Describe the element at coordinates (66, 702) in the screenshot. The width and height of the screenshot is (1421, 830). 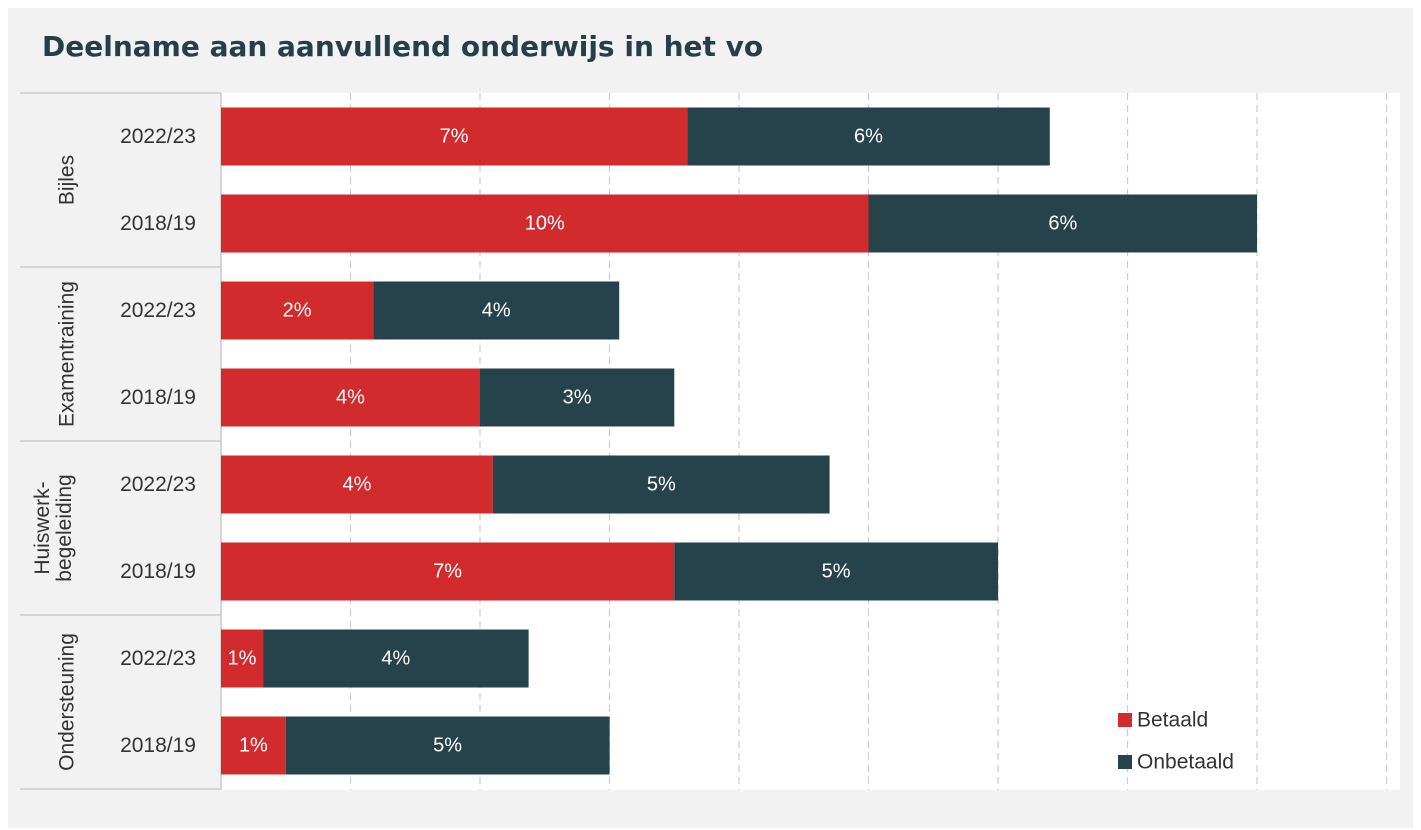
I see `group-label: Ondersteuning` at that location.